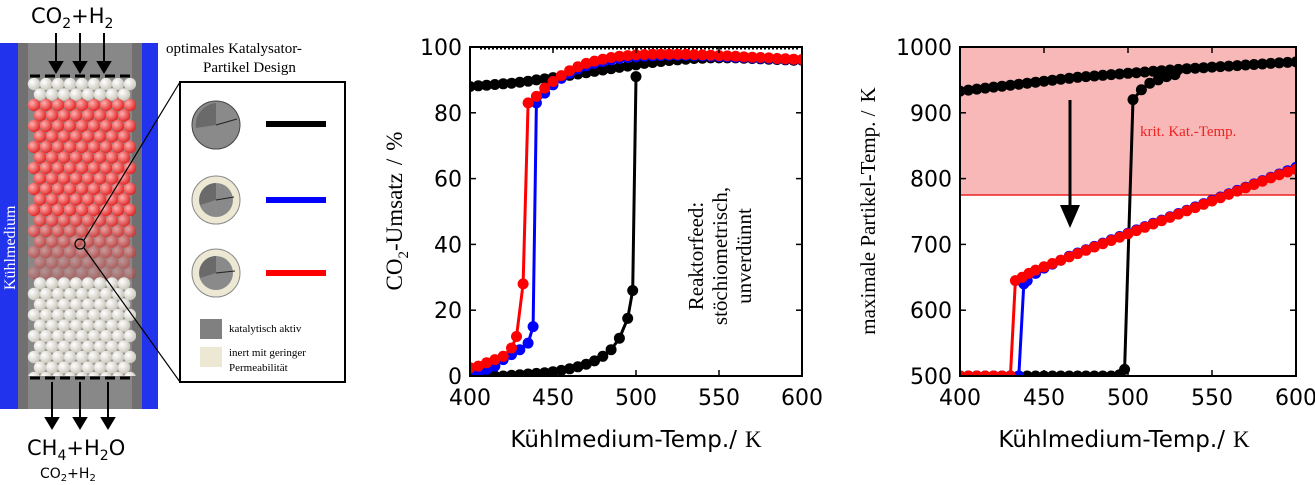 This screenshot has width=1315, height=485. I want to click on zoom-line-top, so click(132, 161).